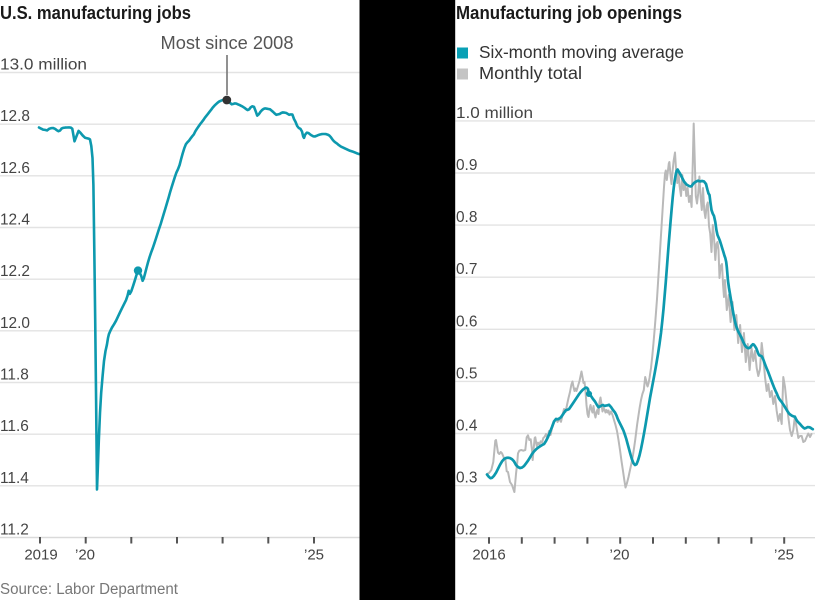 The image size is (815, 600). I want to click on svg-text: 0.7, so click(466, 269).